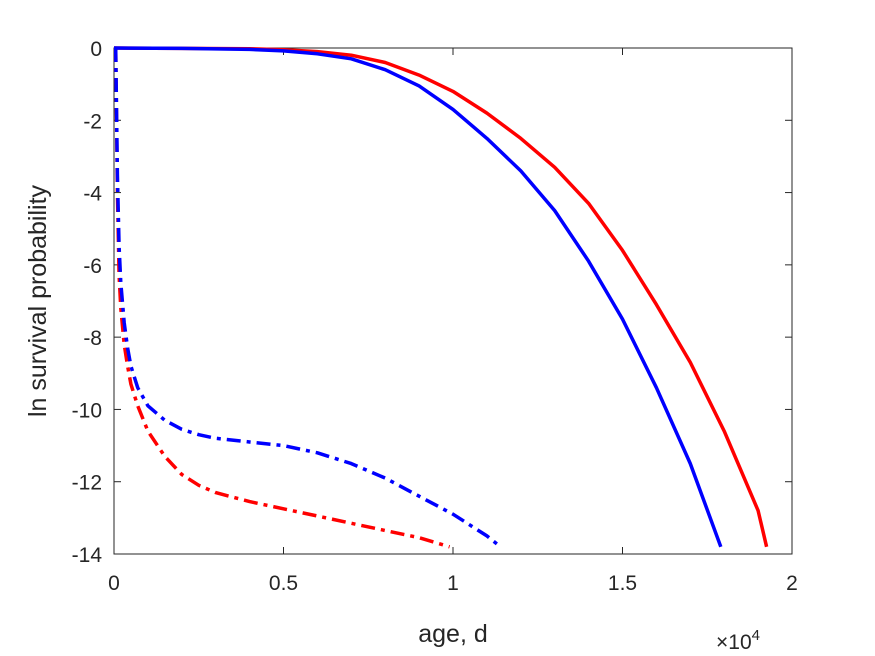  I want to click on x-tick-label: 0.5, so click(283, 583).